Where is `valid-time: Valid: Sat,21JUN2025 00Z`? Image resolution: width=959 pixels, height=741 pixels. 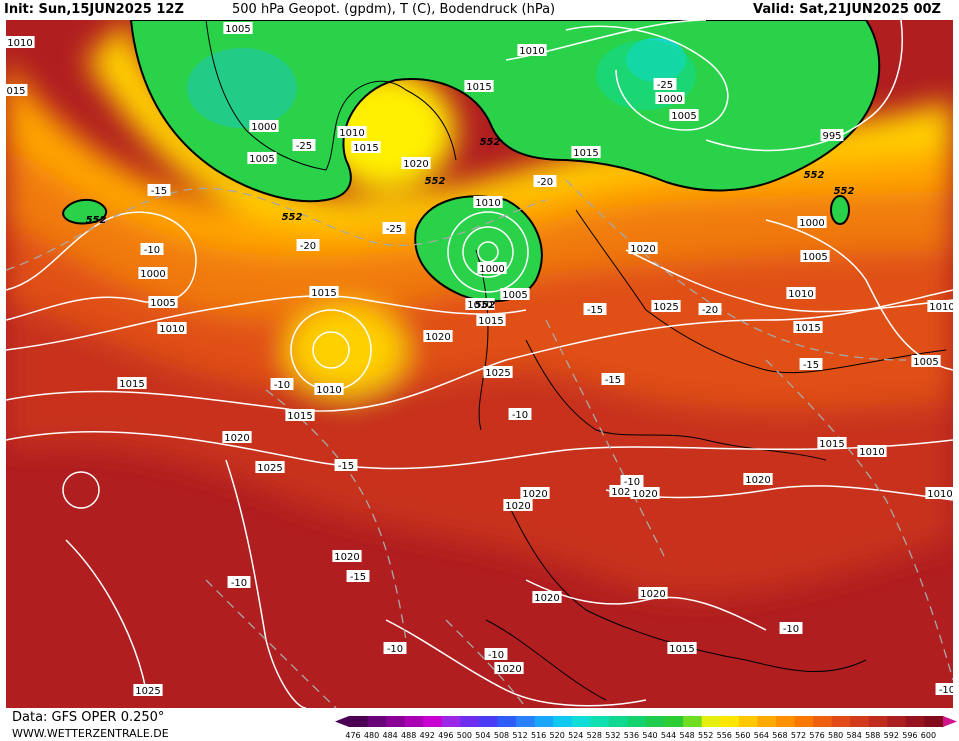 valid-time: Valid: Sat,21JUN2025 00Z is located at coordinates (847, 9).